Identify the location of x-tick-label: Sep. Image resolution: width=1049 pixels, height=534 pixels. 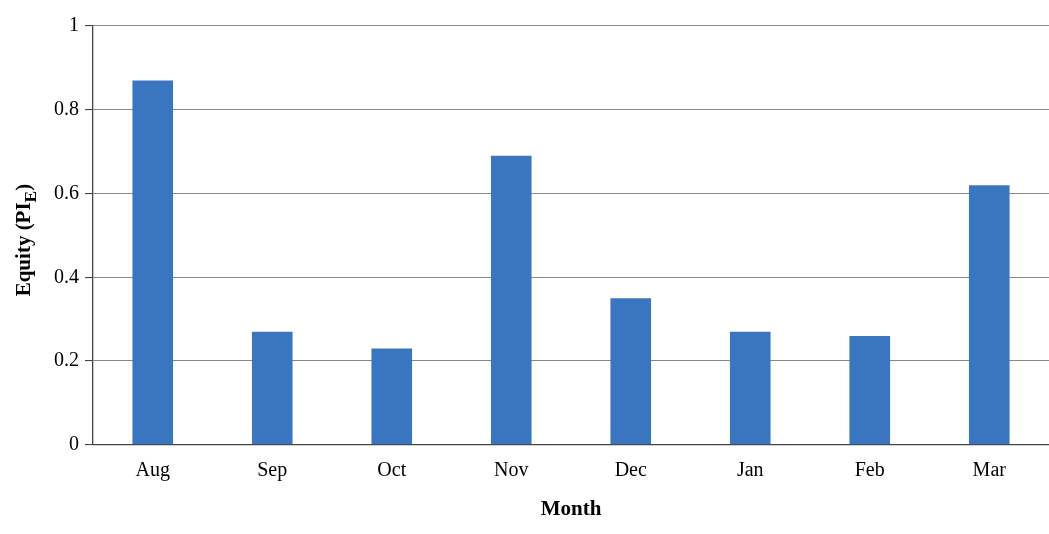
(272, 470).